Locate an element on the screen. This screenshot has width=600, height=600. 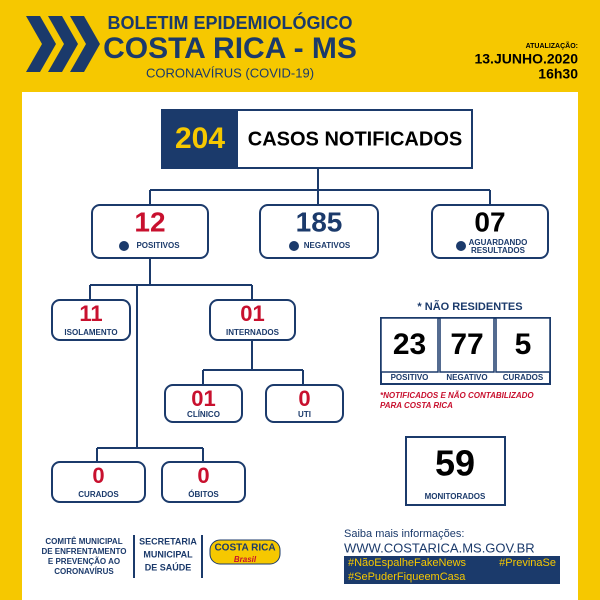
logo-text: COSTA RICA is located at coordinates (244, 548).